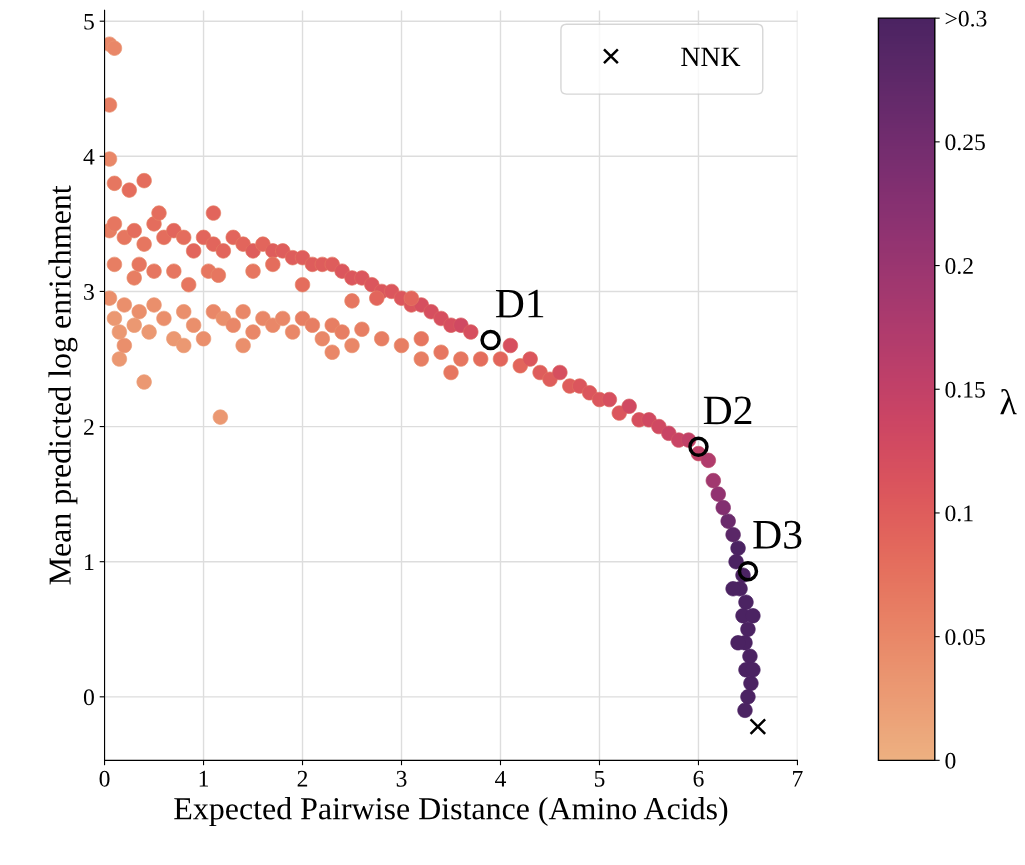 Image resolution: width=1025 pixels, height=865 pixels. Describe the element at coordinates (501, 778) in the screenshot. I see `x-tick-label: 4` at that location.